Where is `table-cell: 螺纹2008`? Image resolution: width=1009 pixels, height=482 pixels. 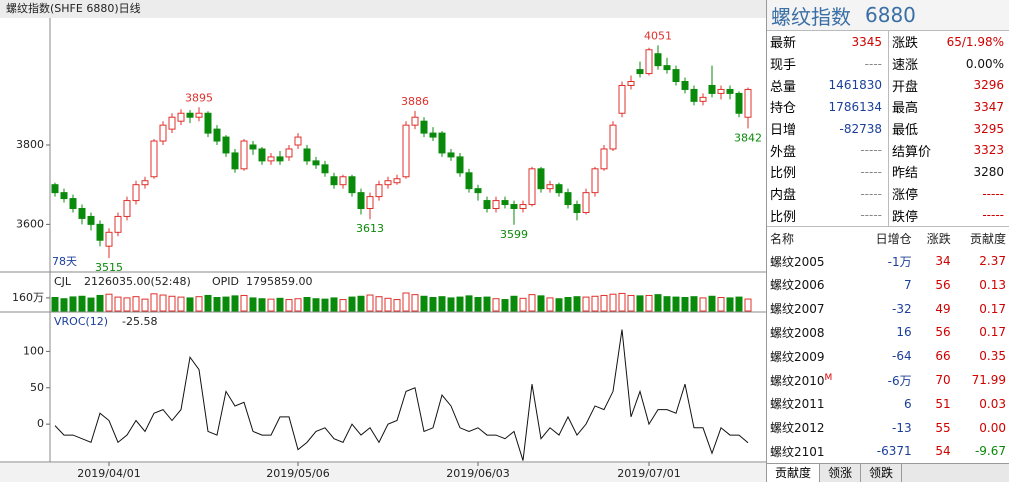 table-cell: 螺纹2008 is located at coordinates (797, 332).